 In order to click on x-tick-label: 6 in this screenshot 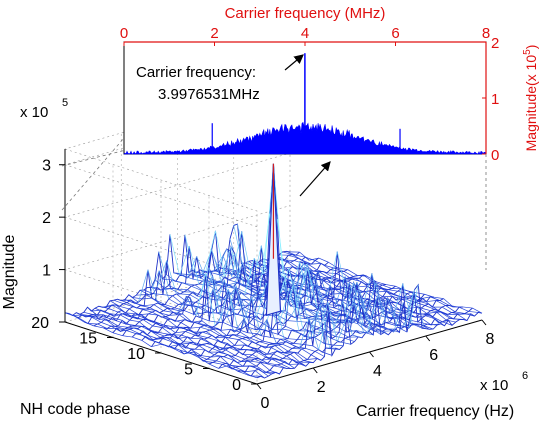, I will do `click(433, 355)`.